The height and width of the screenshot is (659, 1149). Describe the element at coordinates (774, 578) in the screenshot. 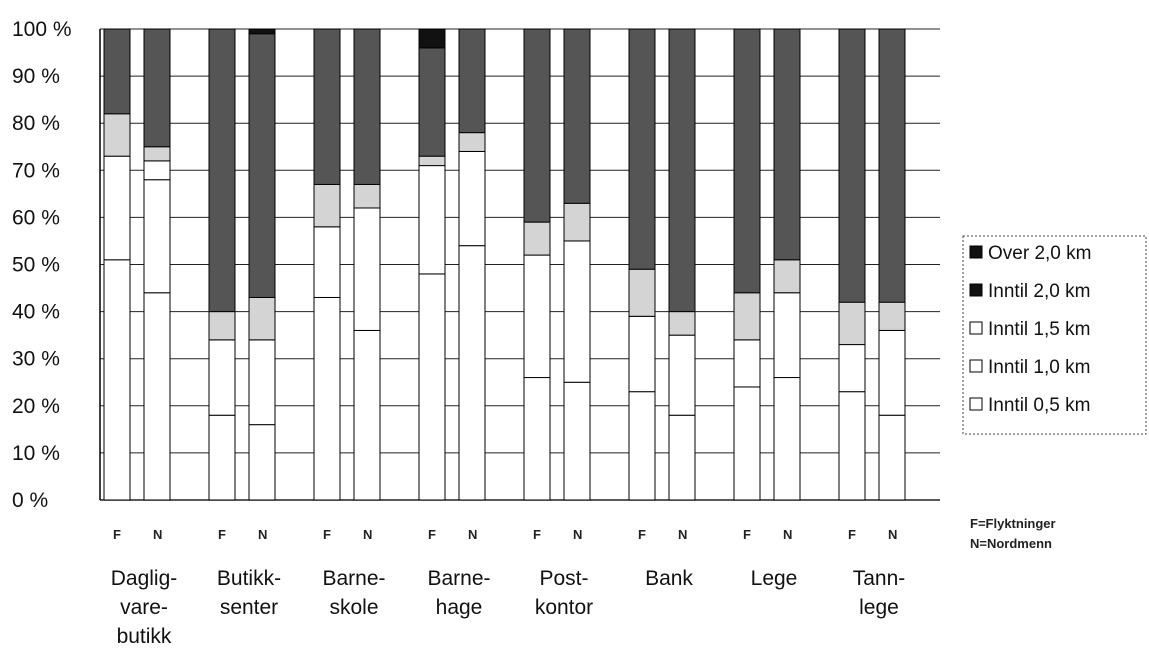

I see `category-label: Lege` at that location.